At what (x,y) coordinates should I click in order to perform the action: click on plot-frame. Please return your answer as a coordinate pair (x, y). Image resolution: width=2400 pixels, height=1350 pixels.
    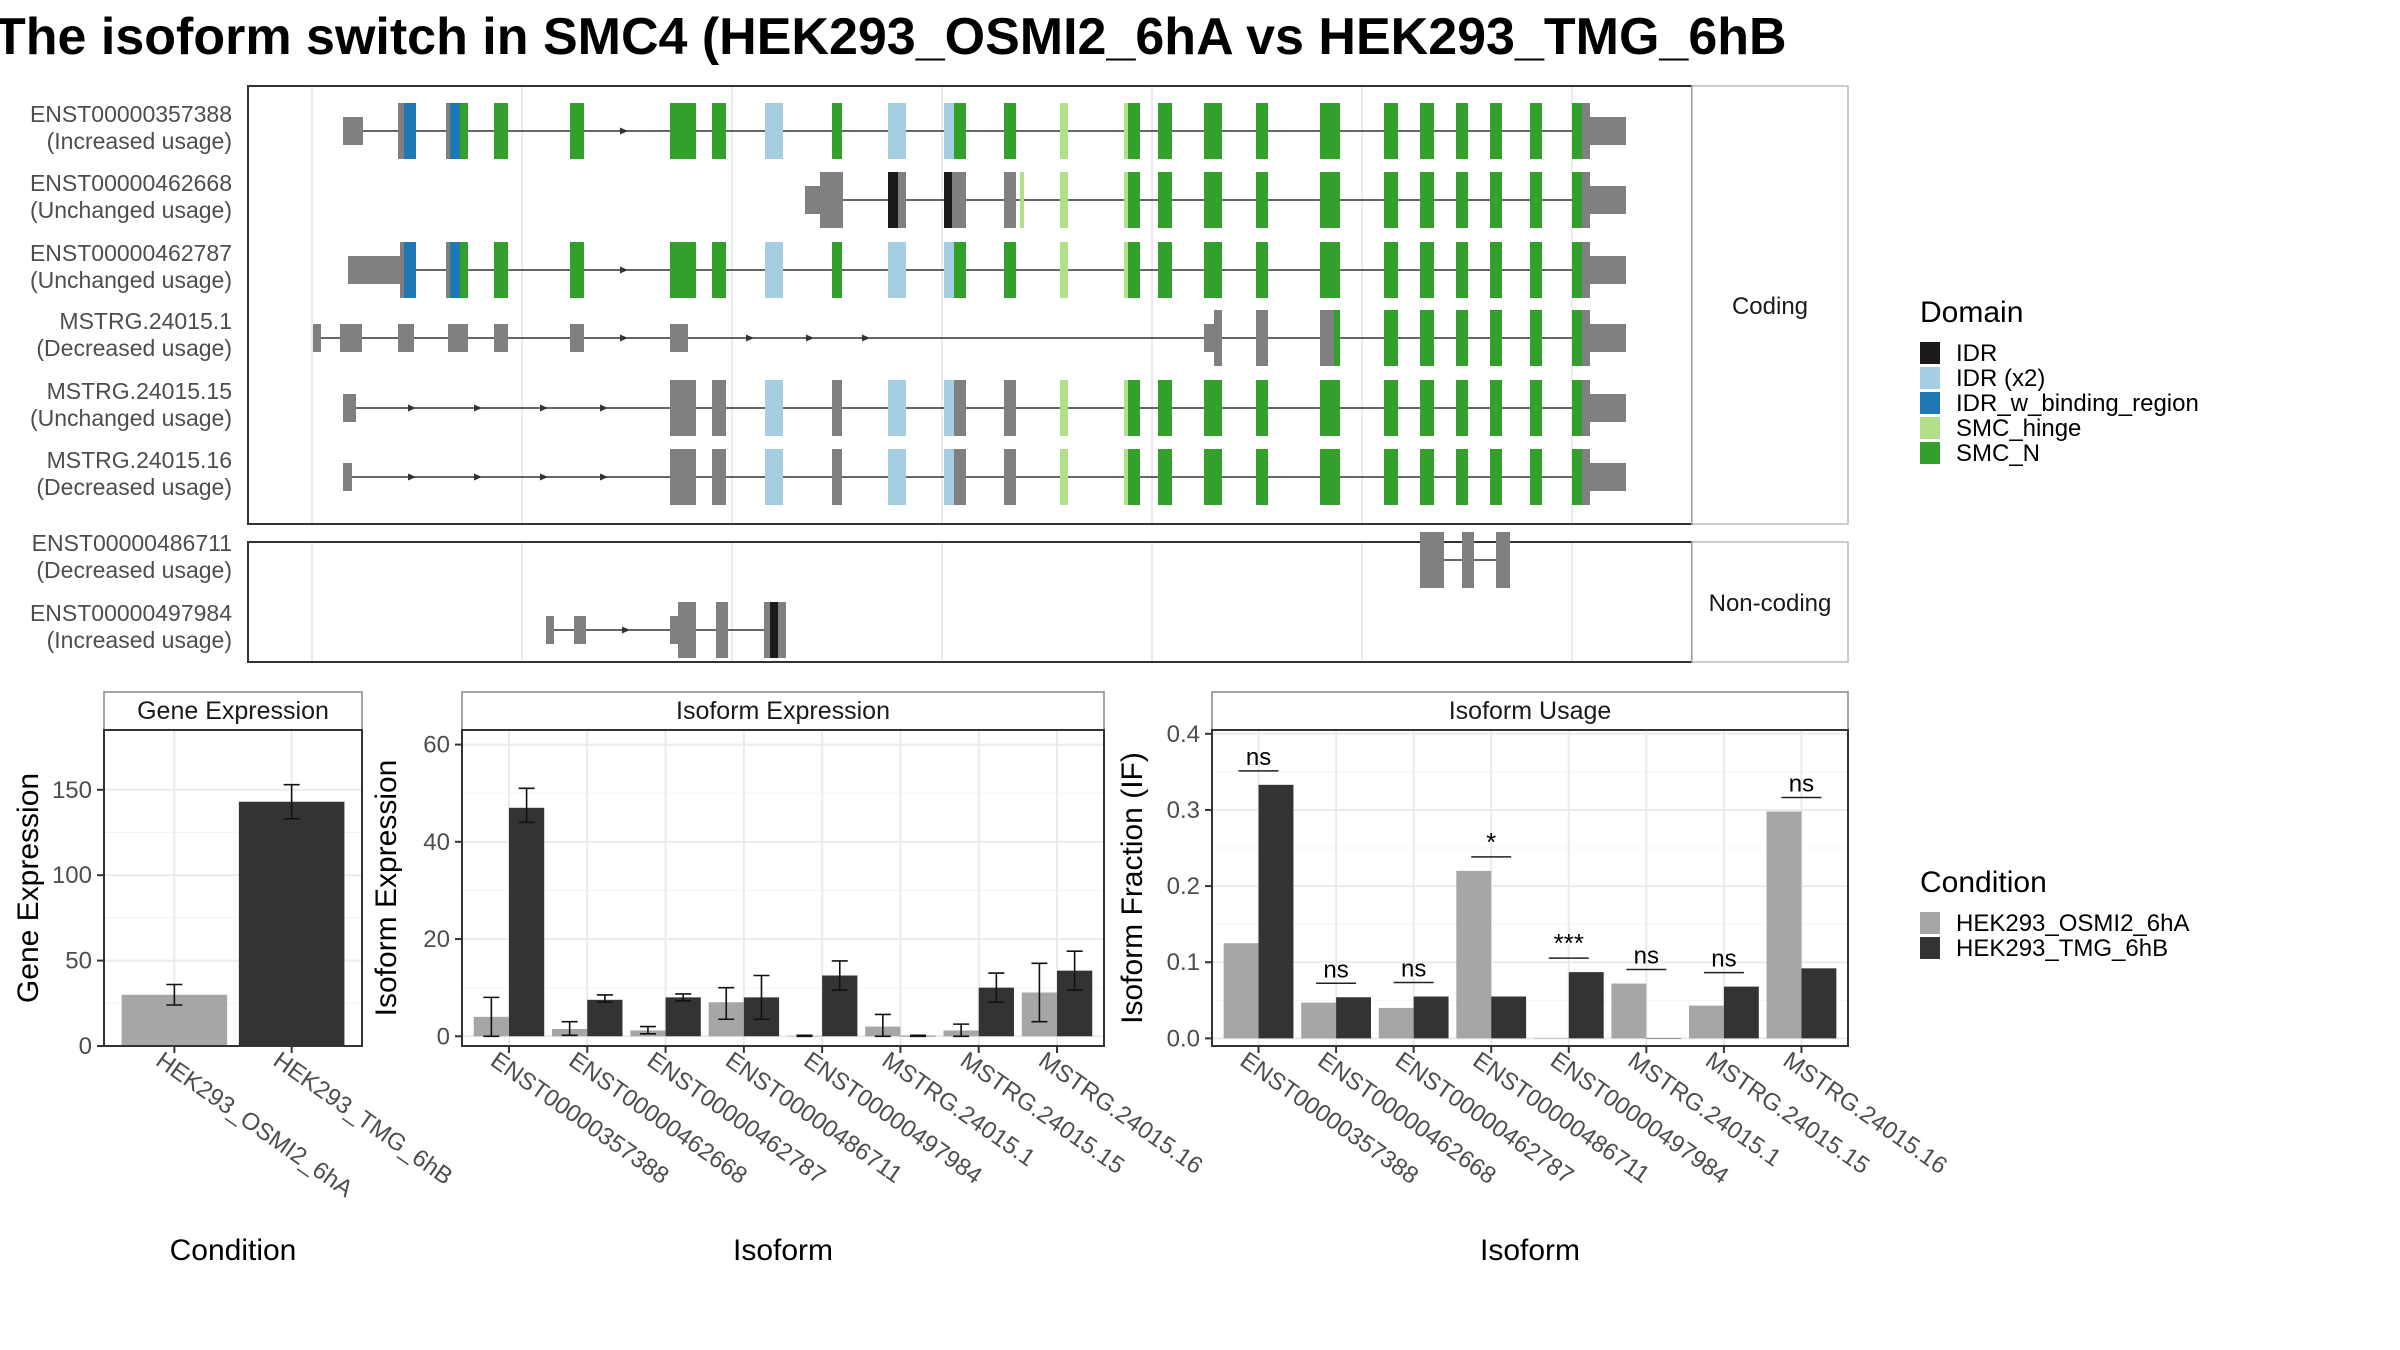
    Looking at the image, I should click on (1530, 888).